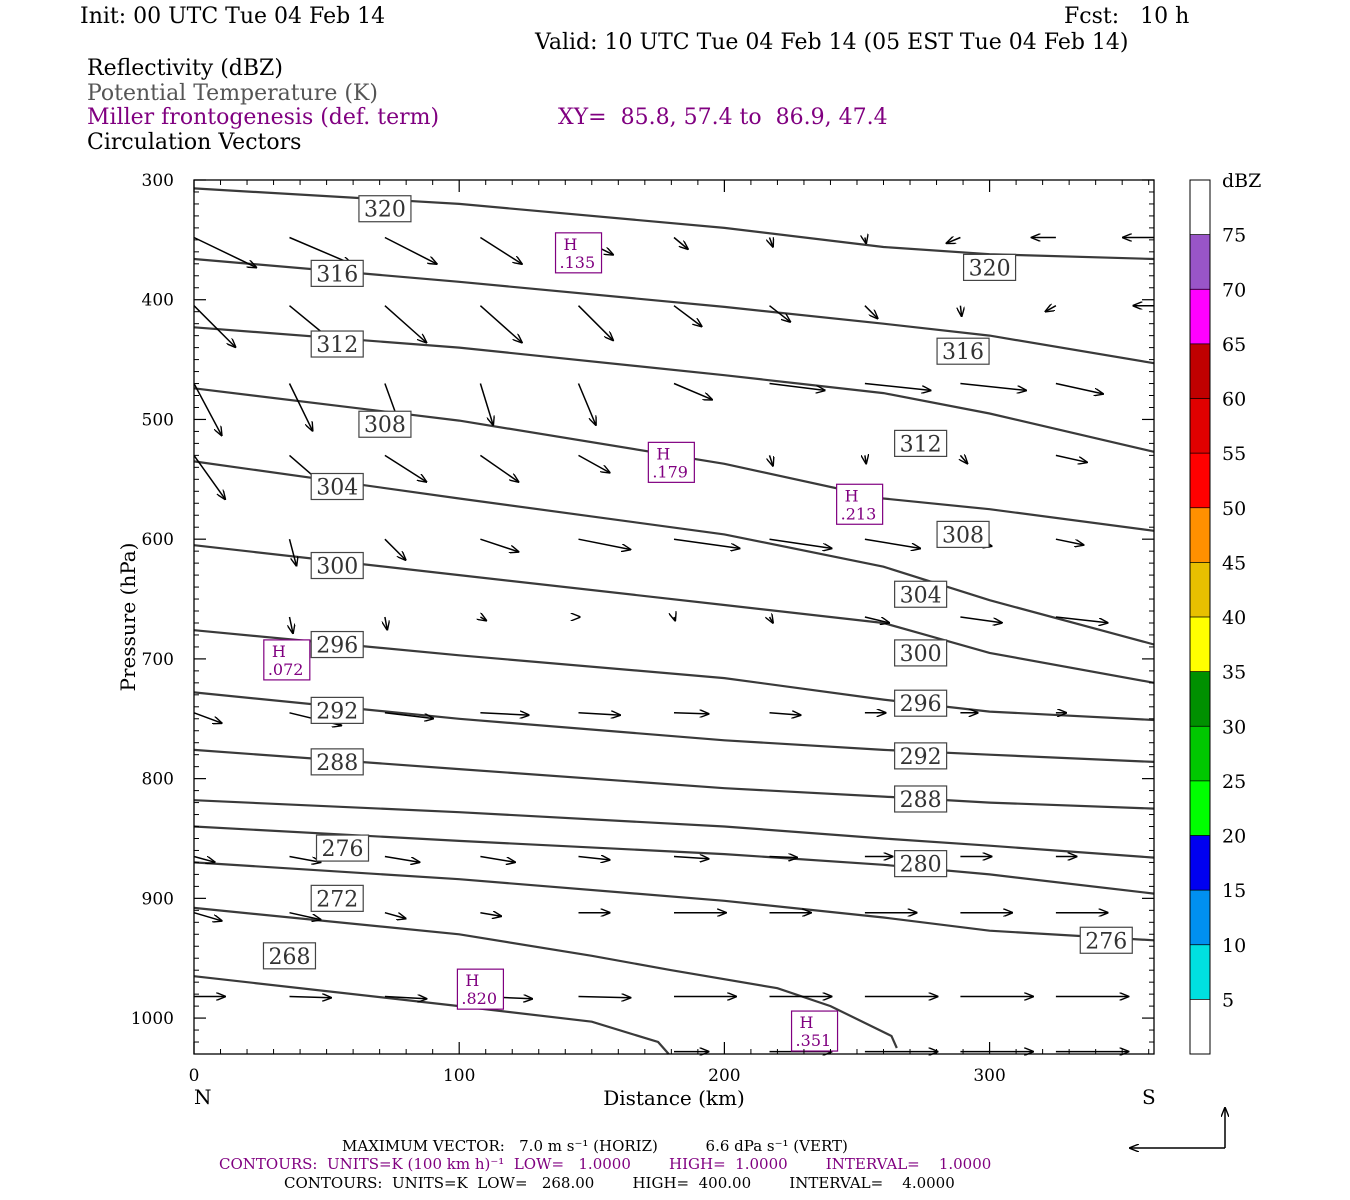  Describe the element at coordinates (158, 420) in the screenshot. I see `y-tick-label: 500` at that location.